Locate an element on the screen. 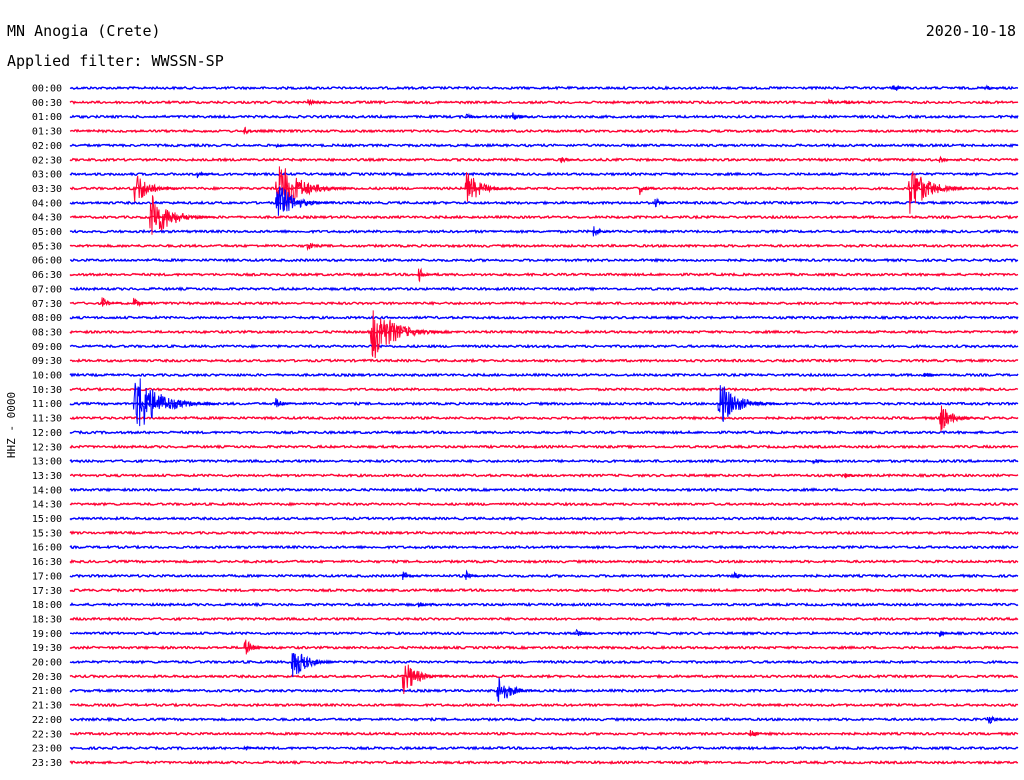 This screenshot has width=1024, height=780. time-tick-label: 20:00 is located at coordinates (47, 663).